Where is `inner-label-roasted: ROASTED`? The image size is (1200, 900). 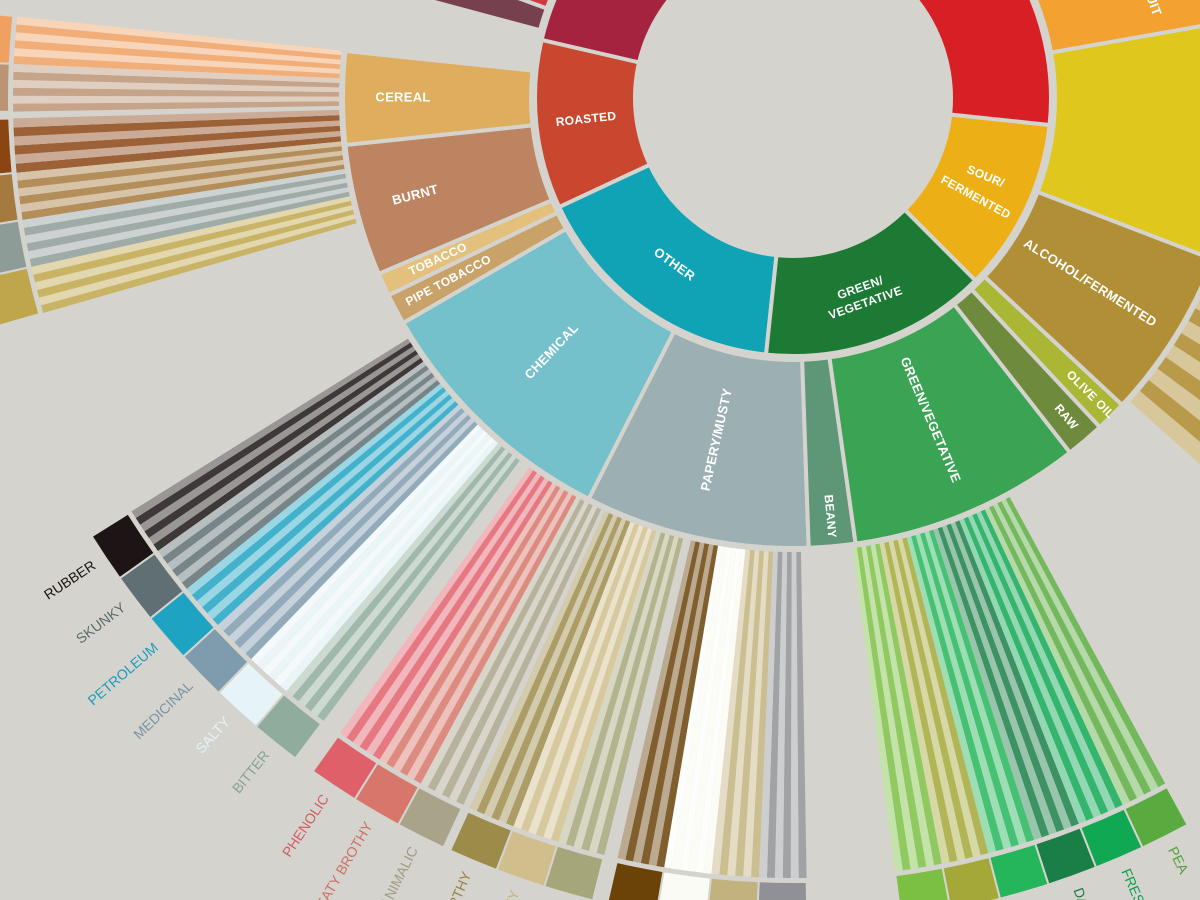
inner-label-roasted: ROASTED is located at coordinates (586, 119).